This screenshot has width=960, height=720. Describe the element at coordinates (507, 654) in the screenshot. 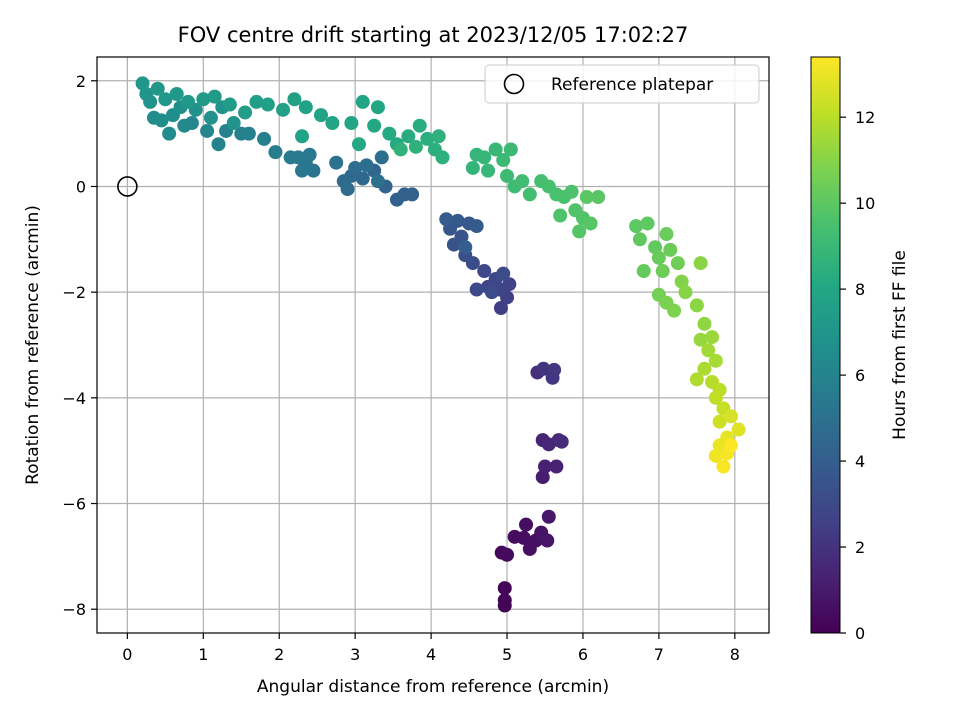

I see `x-tick-label: 5` at that location.